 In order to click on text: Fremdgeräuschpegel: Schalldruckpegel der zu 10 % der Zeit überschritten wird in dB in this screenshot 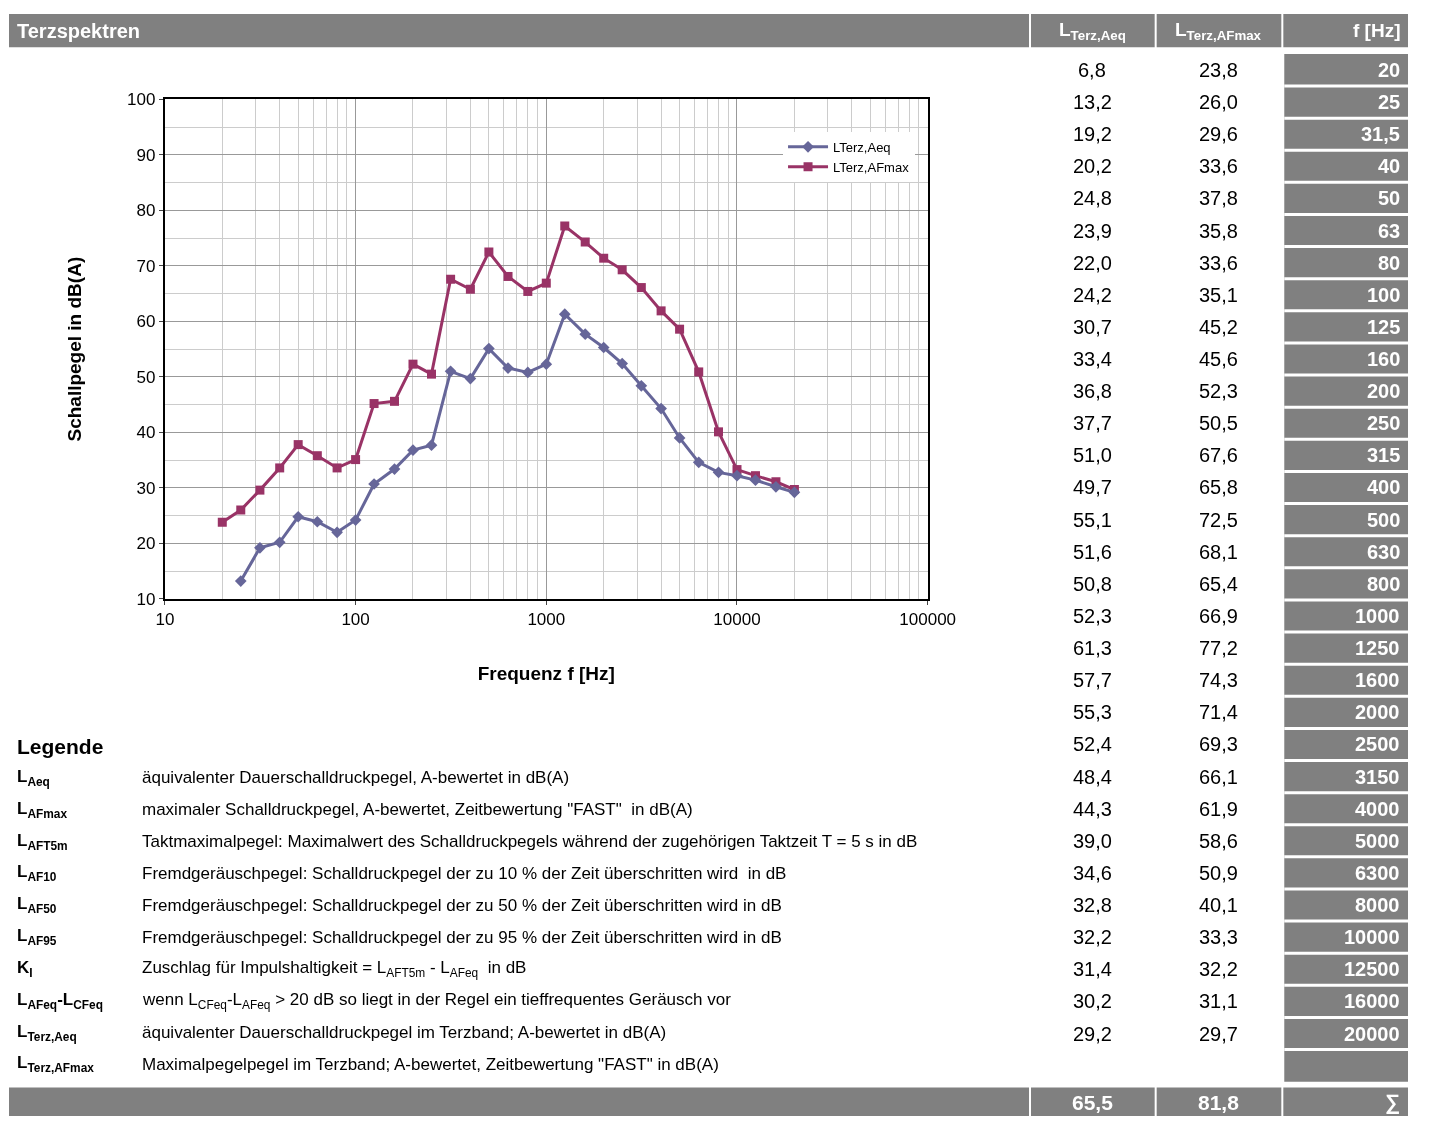, I will do `click(464, 873)`.